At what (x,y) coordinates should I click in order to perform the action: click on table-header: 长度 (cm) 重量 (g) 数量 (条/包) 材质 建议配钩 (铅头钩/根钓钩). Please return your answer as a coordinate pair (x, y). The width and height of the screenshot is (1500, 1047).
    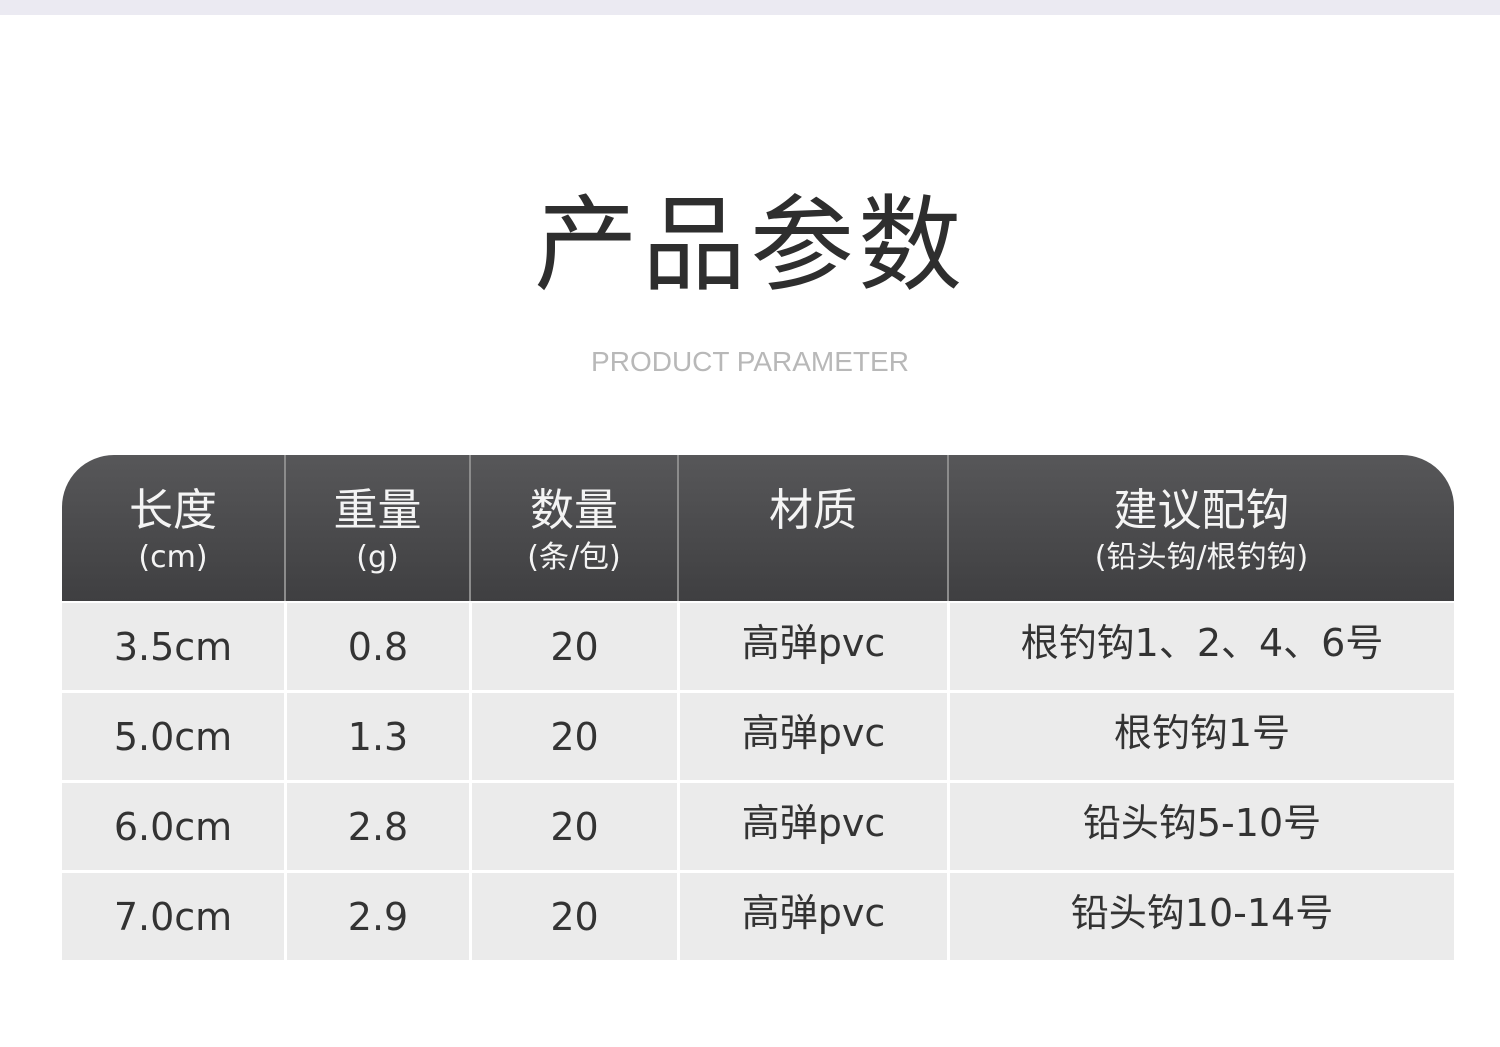
    Looking at the image, I should click on (758, 528).